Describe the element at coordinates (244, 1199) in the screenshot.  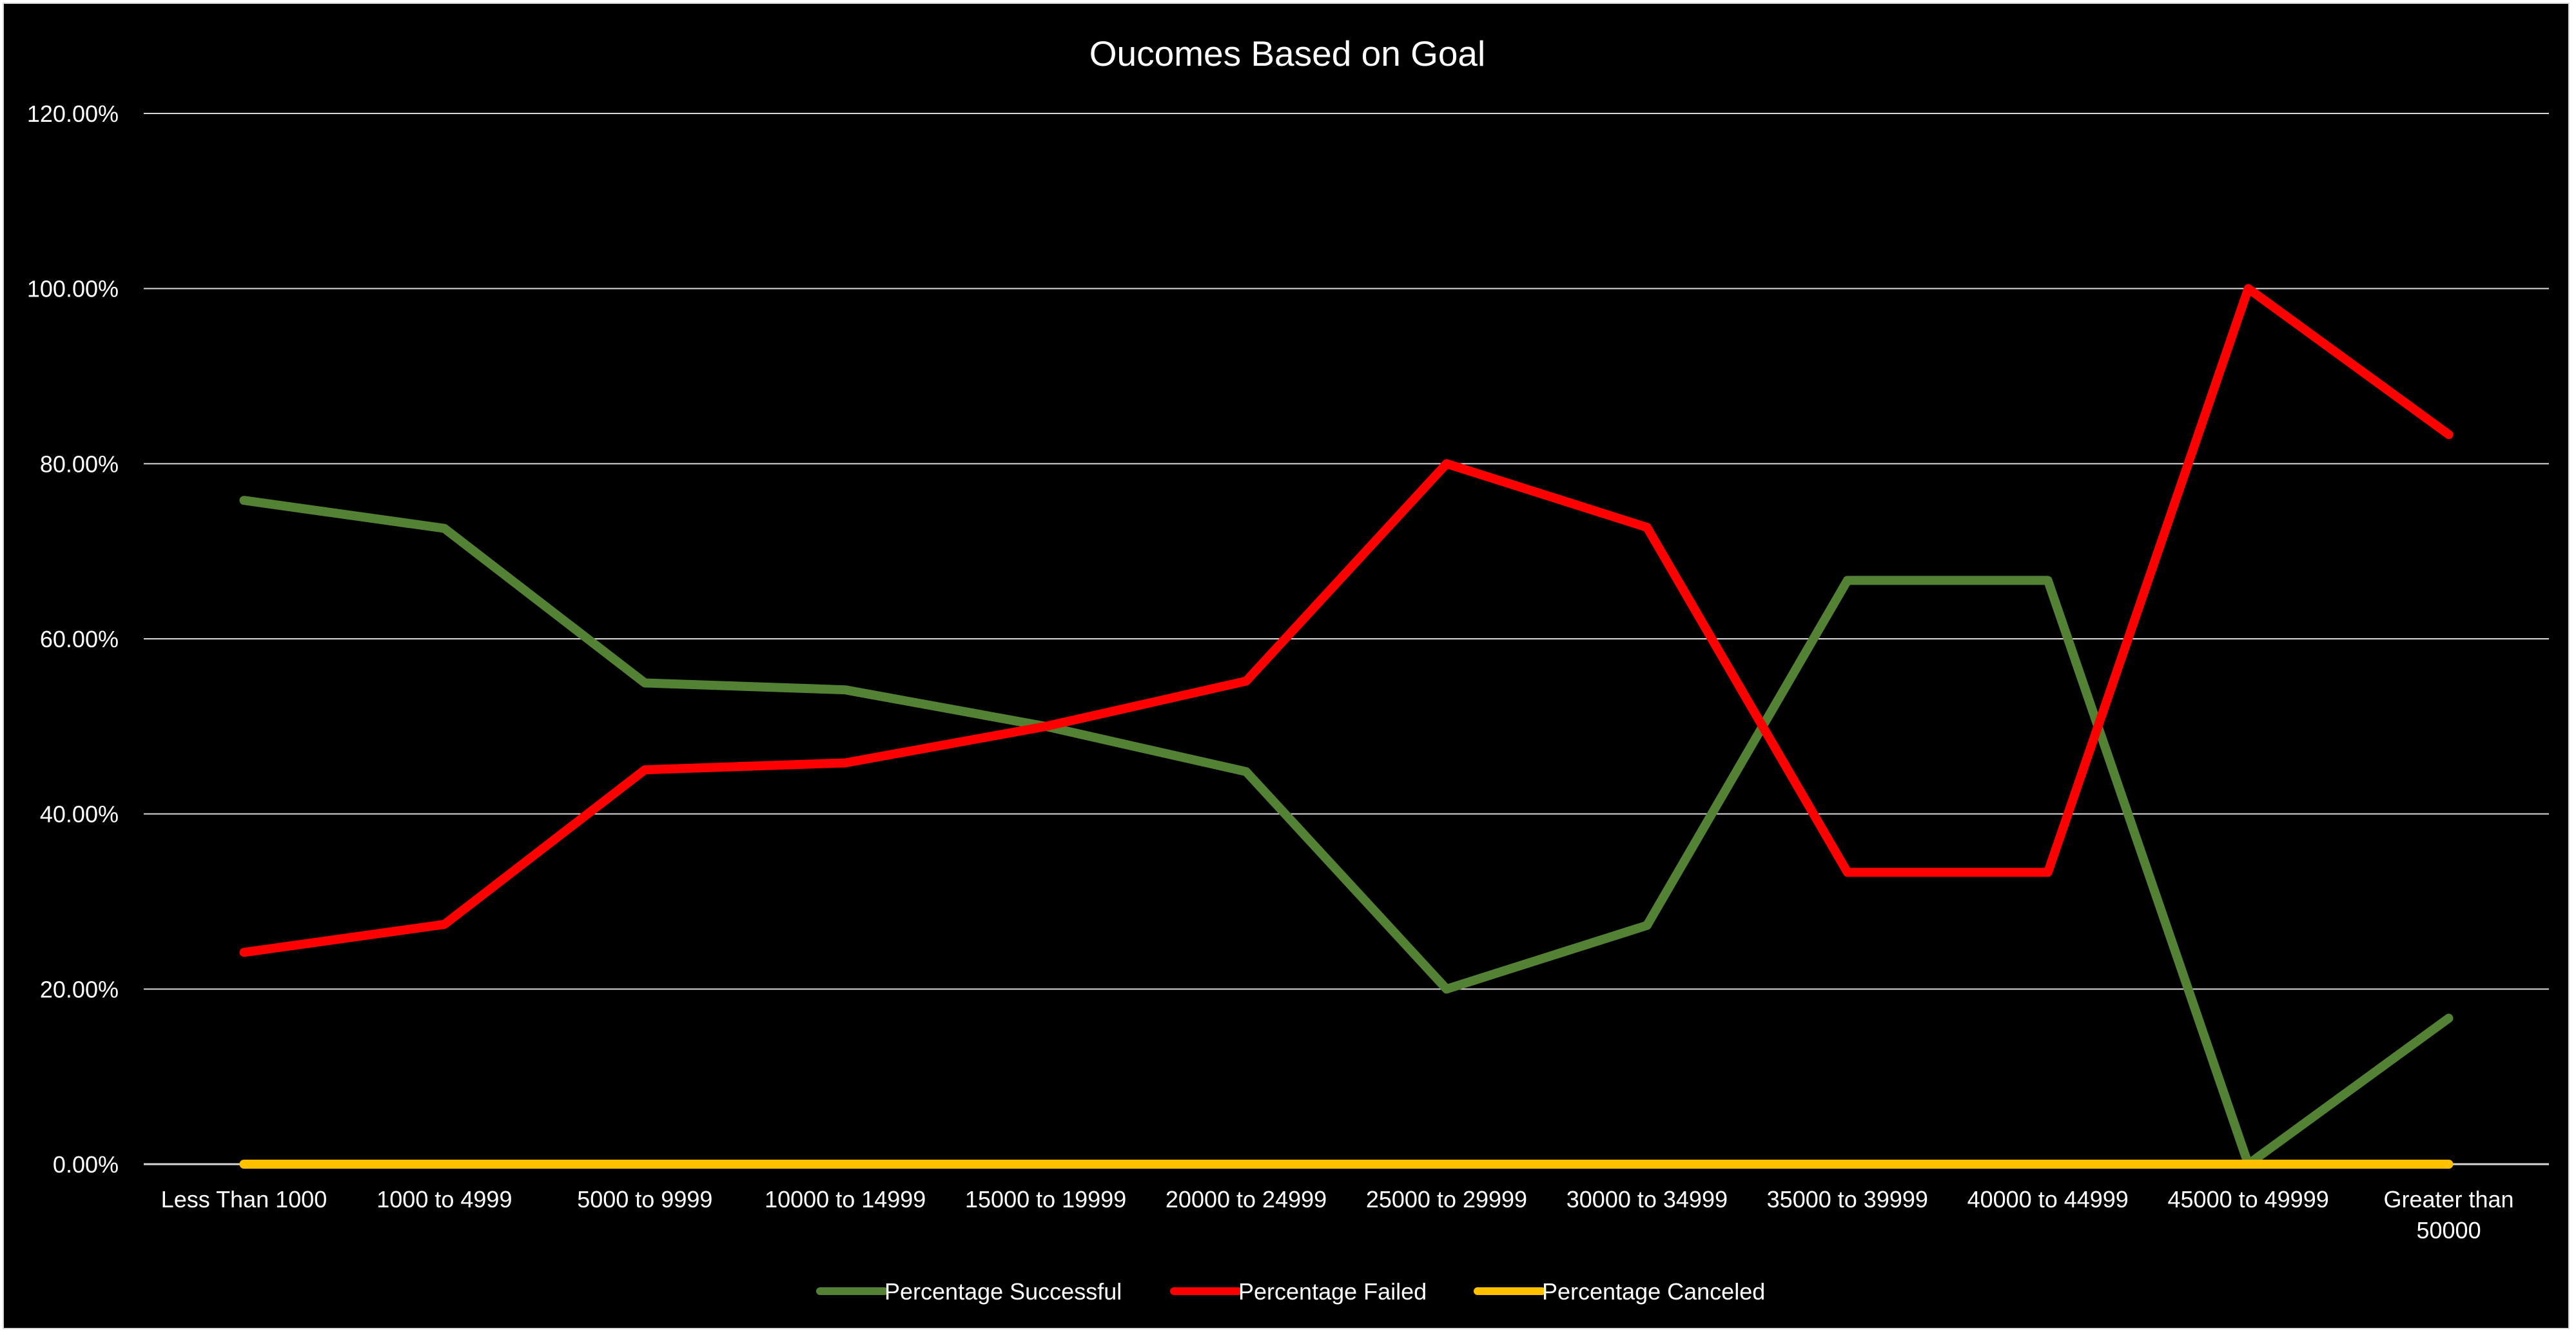
I see `x-tick-label: Less Than 1000` at that location.